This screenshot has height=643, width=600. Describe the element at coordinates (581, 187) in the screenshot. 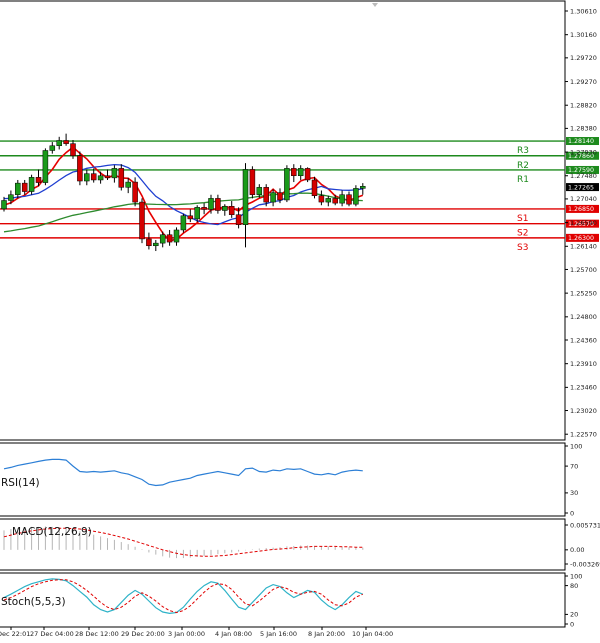

I see `current-price-label: 1.27265` at that location.